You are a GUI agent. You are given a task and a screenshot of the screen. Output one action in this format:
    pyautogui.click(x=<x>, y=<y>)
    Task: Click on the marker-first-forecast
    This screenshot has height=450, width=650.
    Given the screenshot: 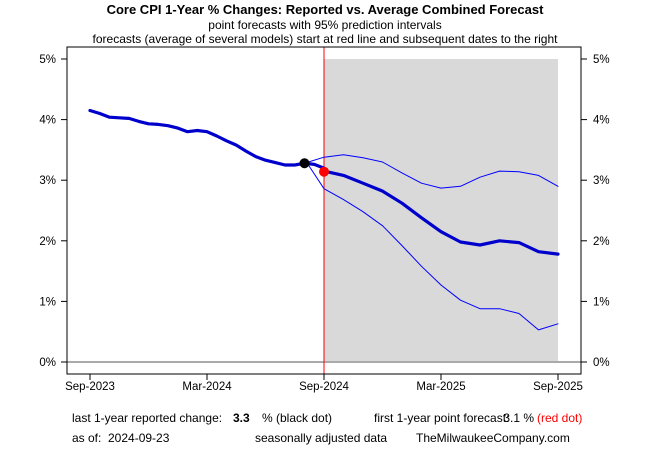 What is the action you would take?
    pyautogui.click(x=324, y=171)
    